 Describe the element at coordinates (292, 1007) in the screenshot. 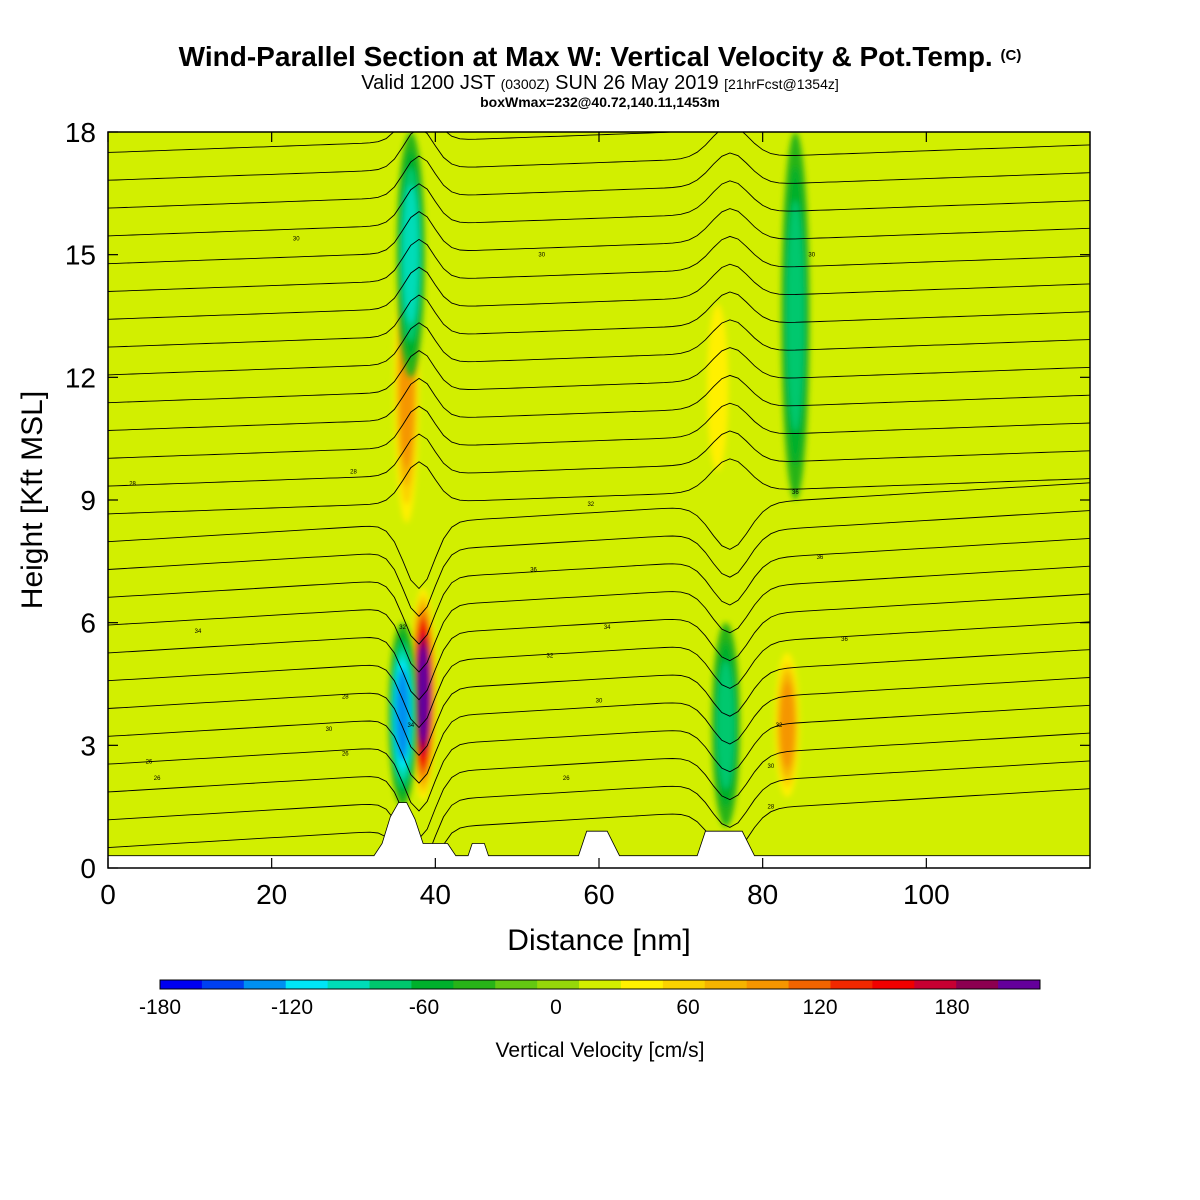

I see `colorbar-tick-label: -120` at that location.